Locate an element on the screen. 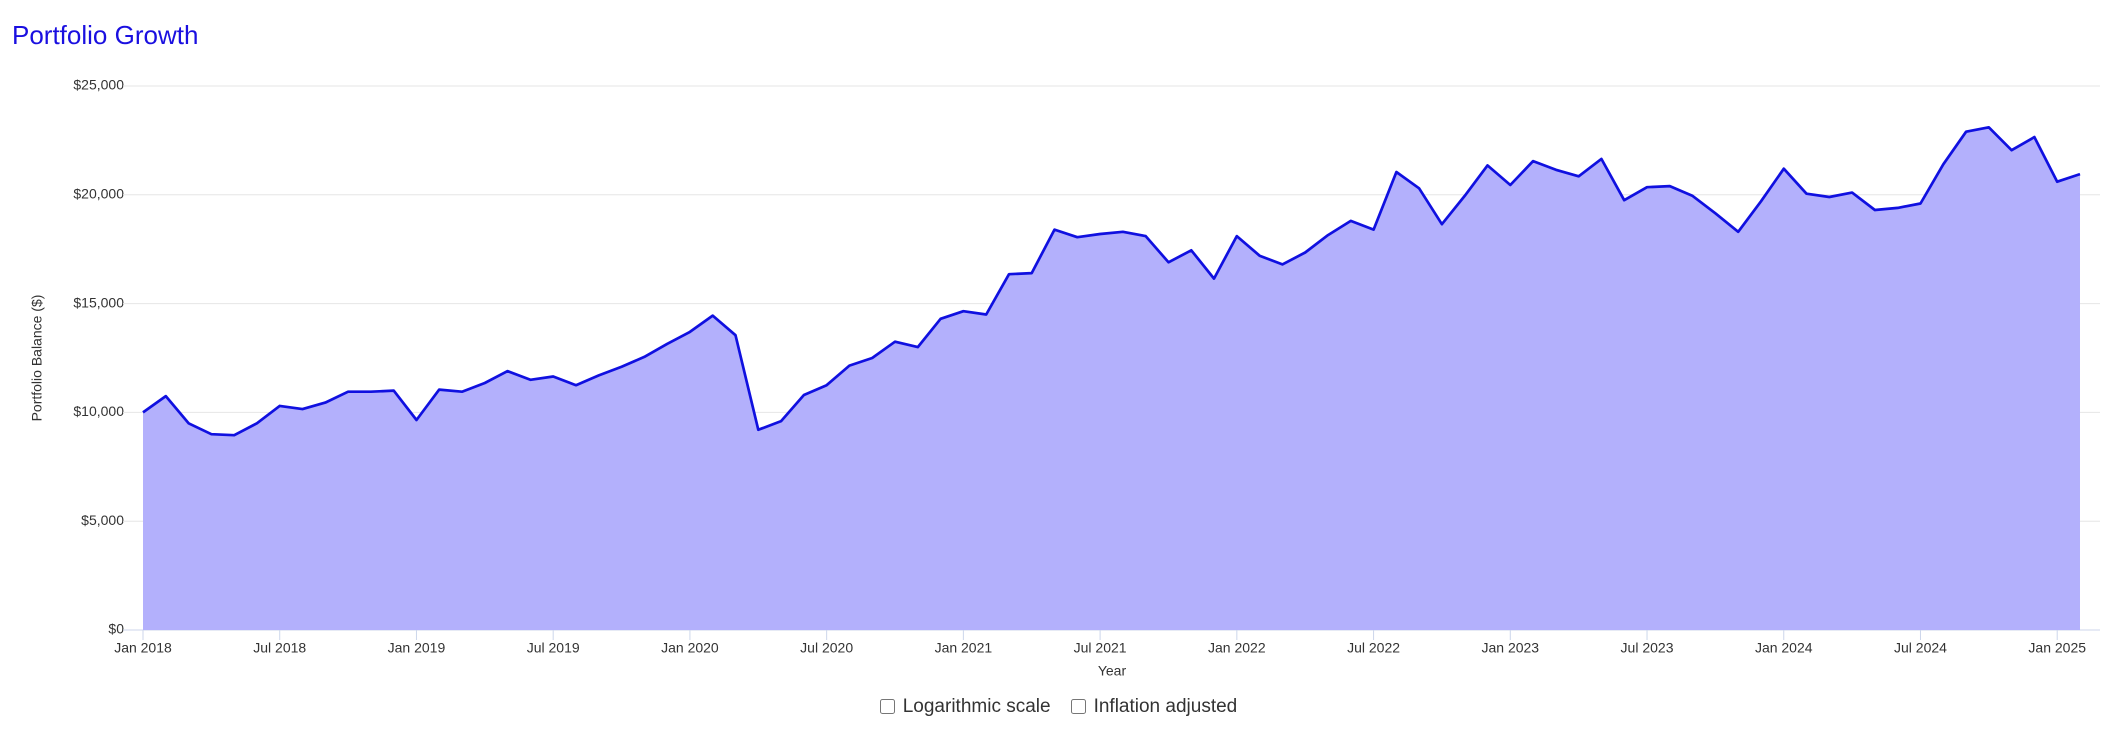 This screenshot has height=751, width=2117. checkbox-label: Logarithmic scale is located at coordinates (976, 706).